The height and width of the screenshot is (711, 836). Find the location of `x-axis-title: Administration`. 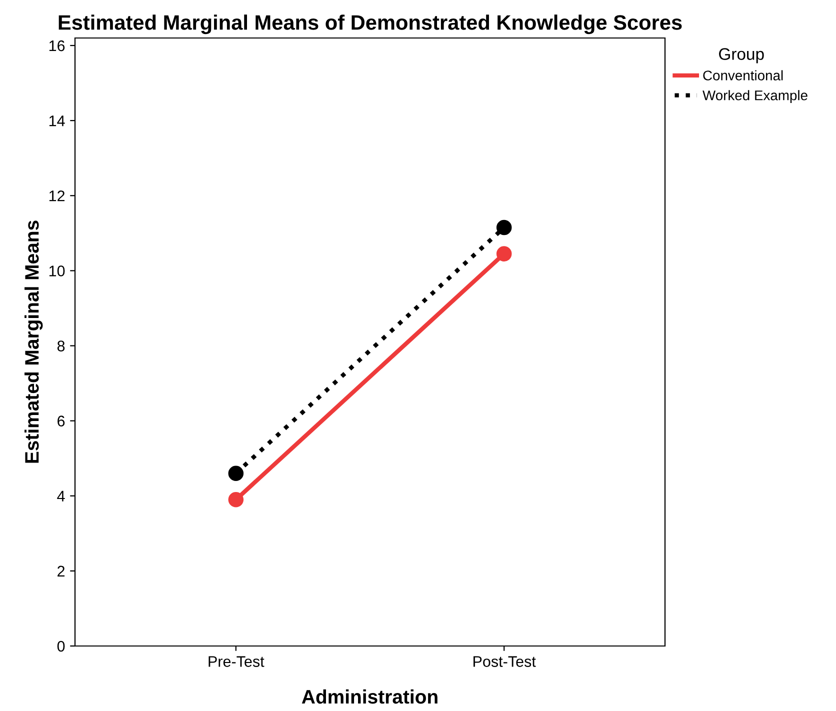

x-axis-title: Administration is located at coordinates (370, 696).